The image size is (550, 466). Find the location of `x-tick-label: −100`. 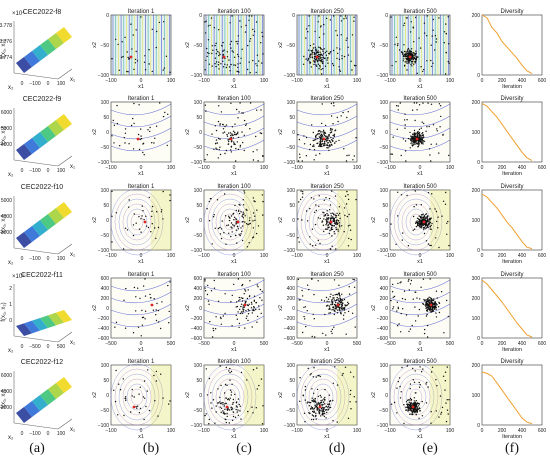

x-tick-label: −100 is located at coordinates (203, 256).